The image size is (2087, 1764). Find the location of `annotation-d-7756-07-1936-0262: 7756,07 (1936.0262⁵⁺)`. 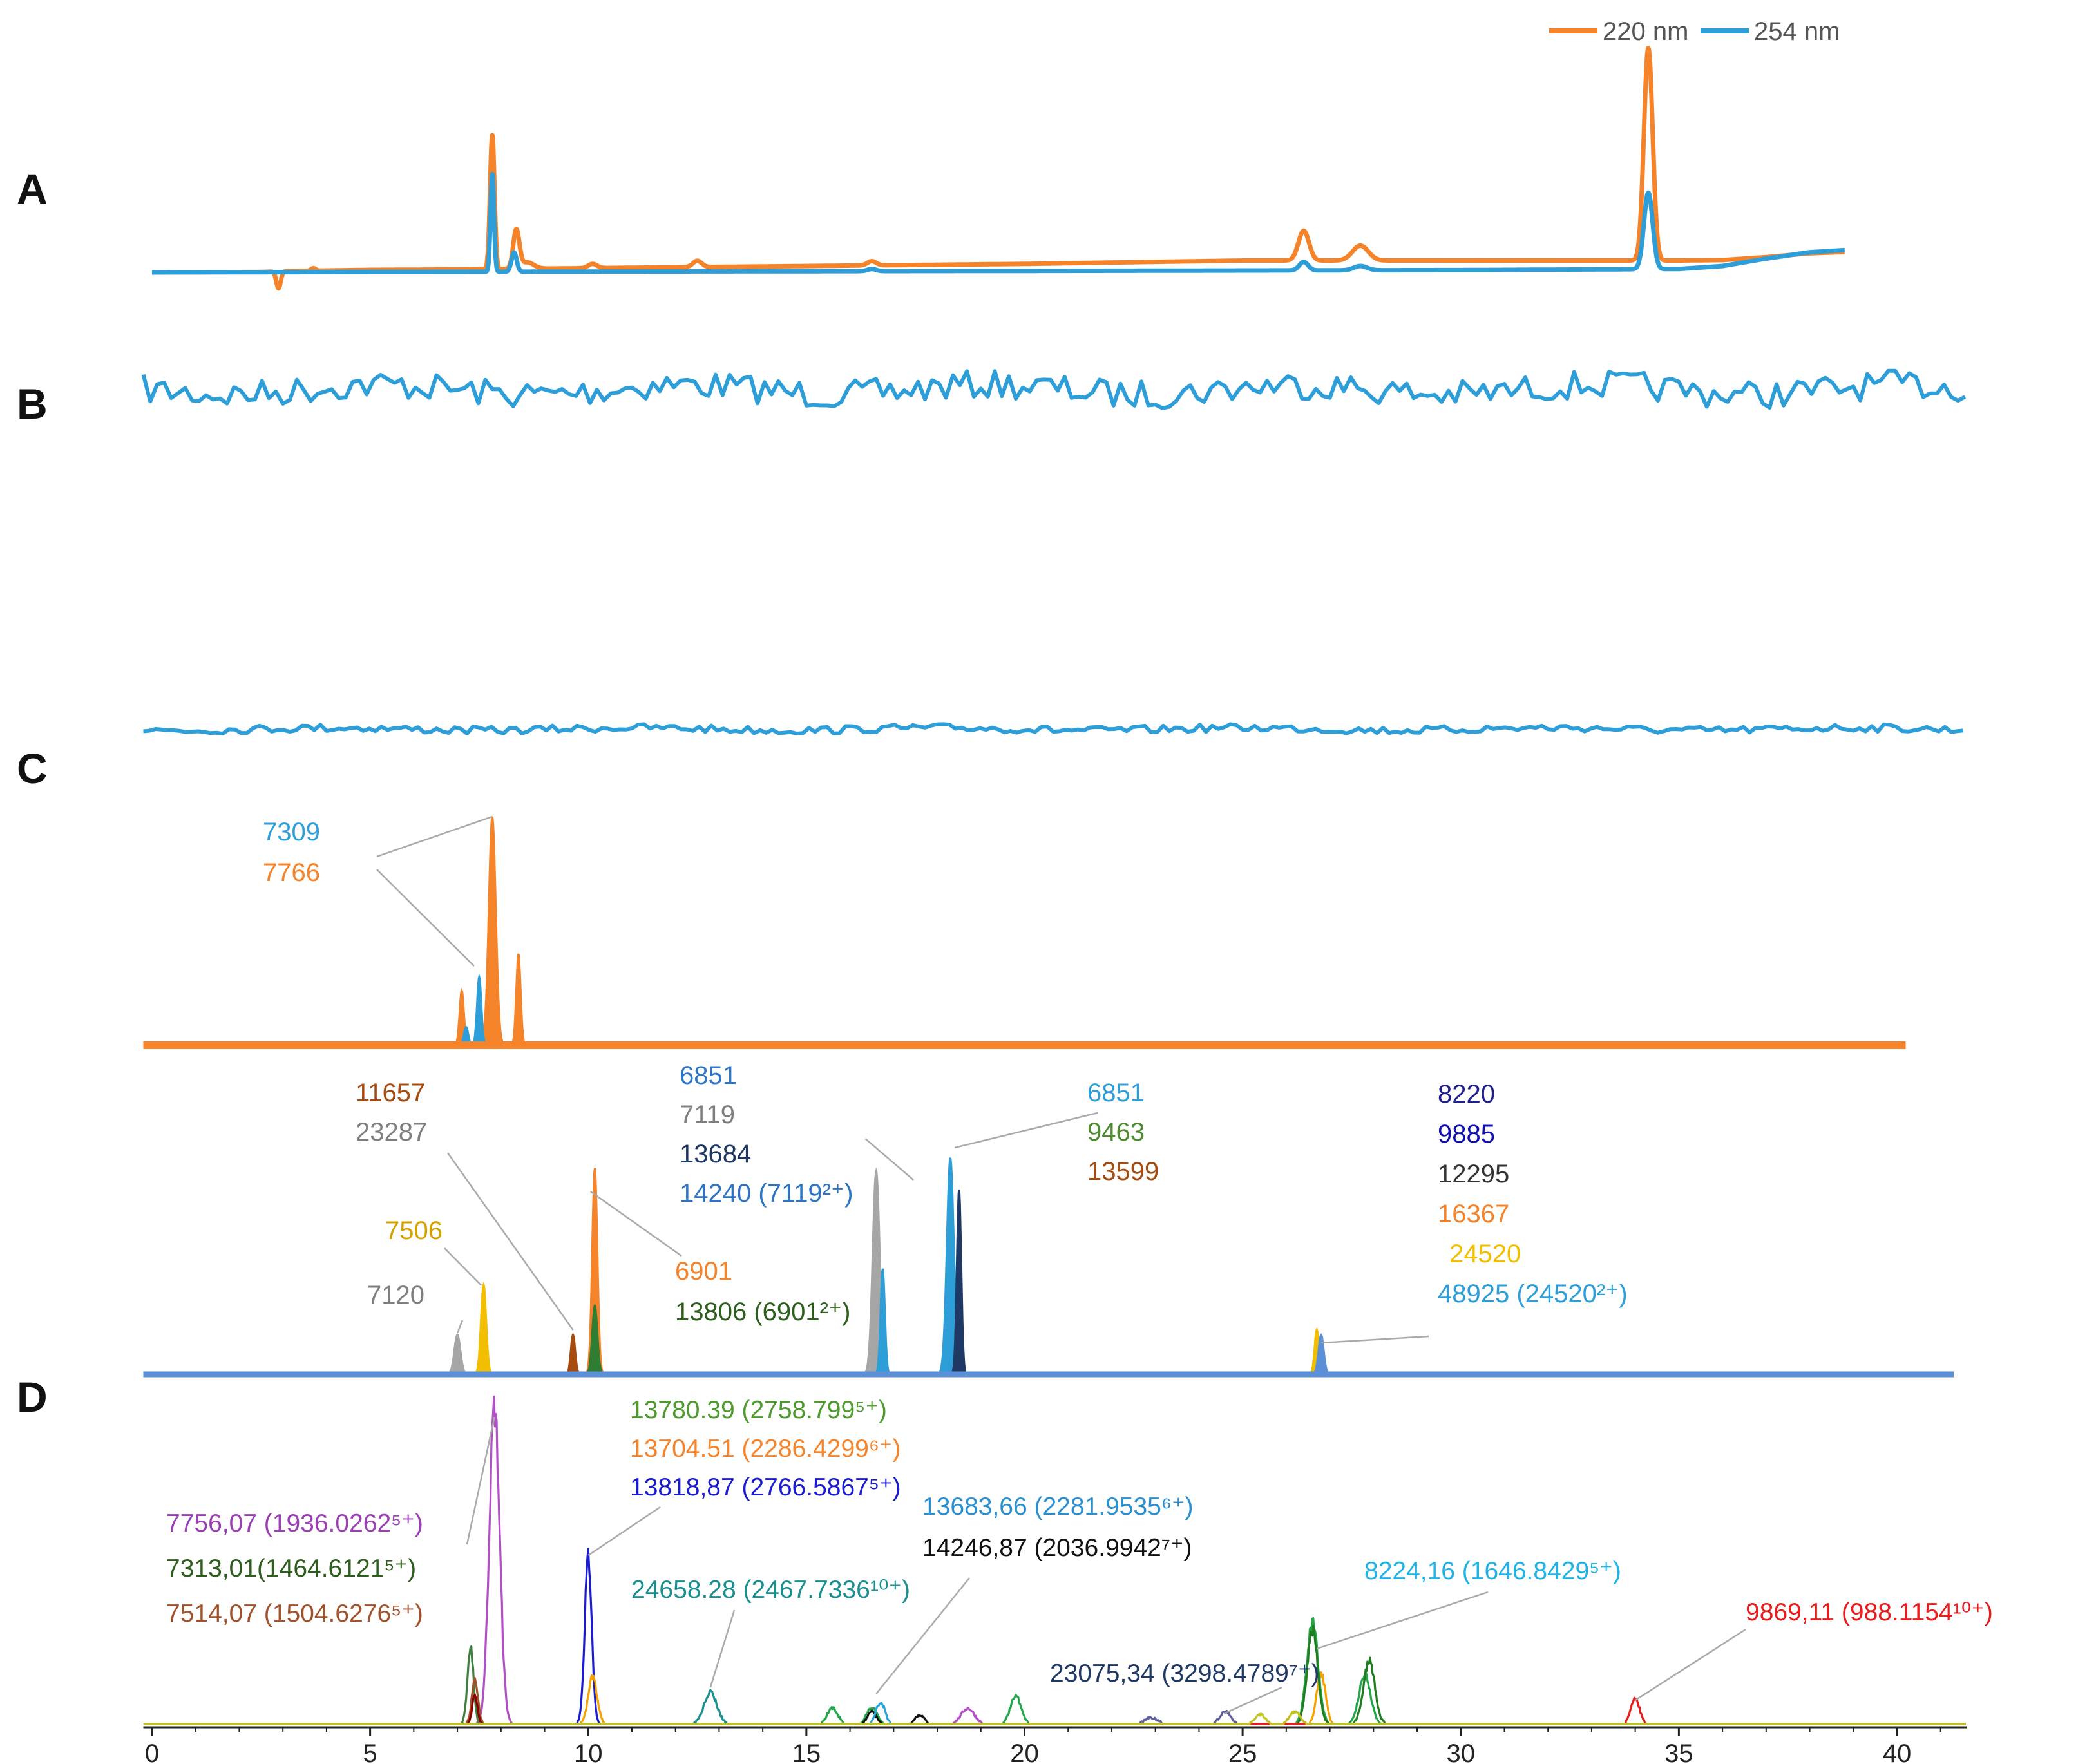

annotation-d-7756-07-1936-0262: 7756,07 (1936.0262⁵⁺) is located at coordinates (294, 1523).